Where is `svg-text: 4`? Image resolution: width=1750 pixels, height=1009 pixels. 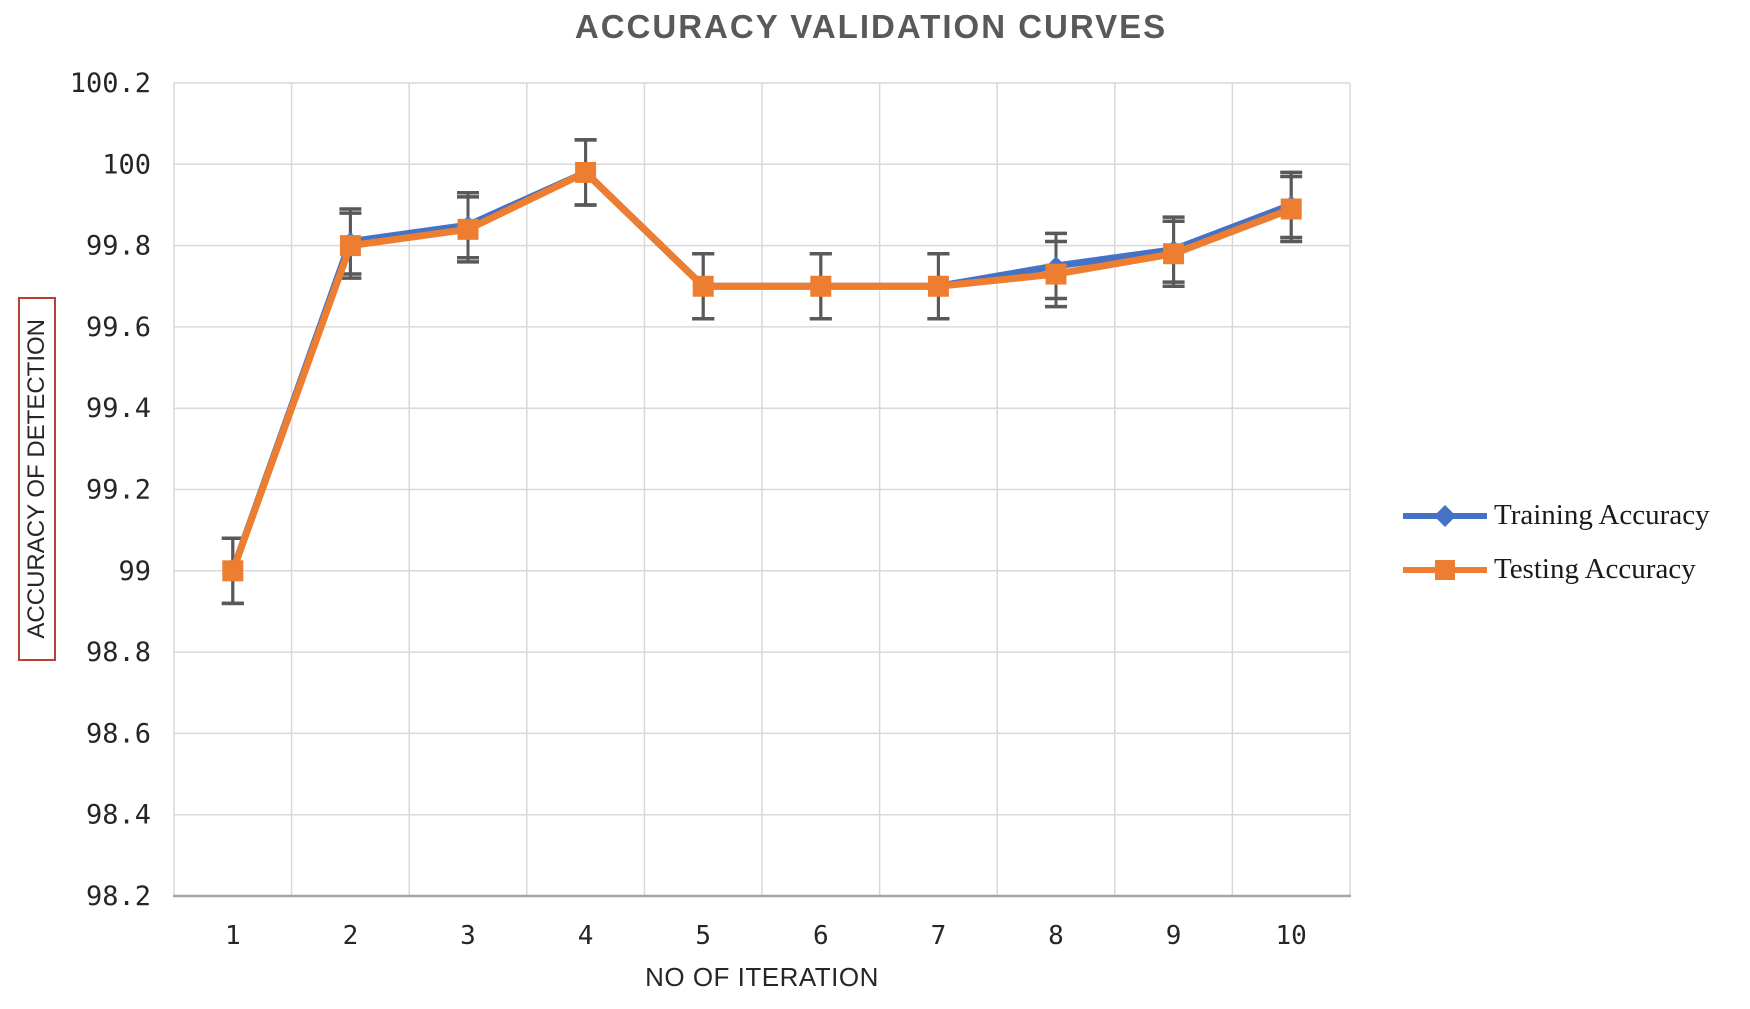 svg-text: 4 is located at coordinates (586, 936).